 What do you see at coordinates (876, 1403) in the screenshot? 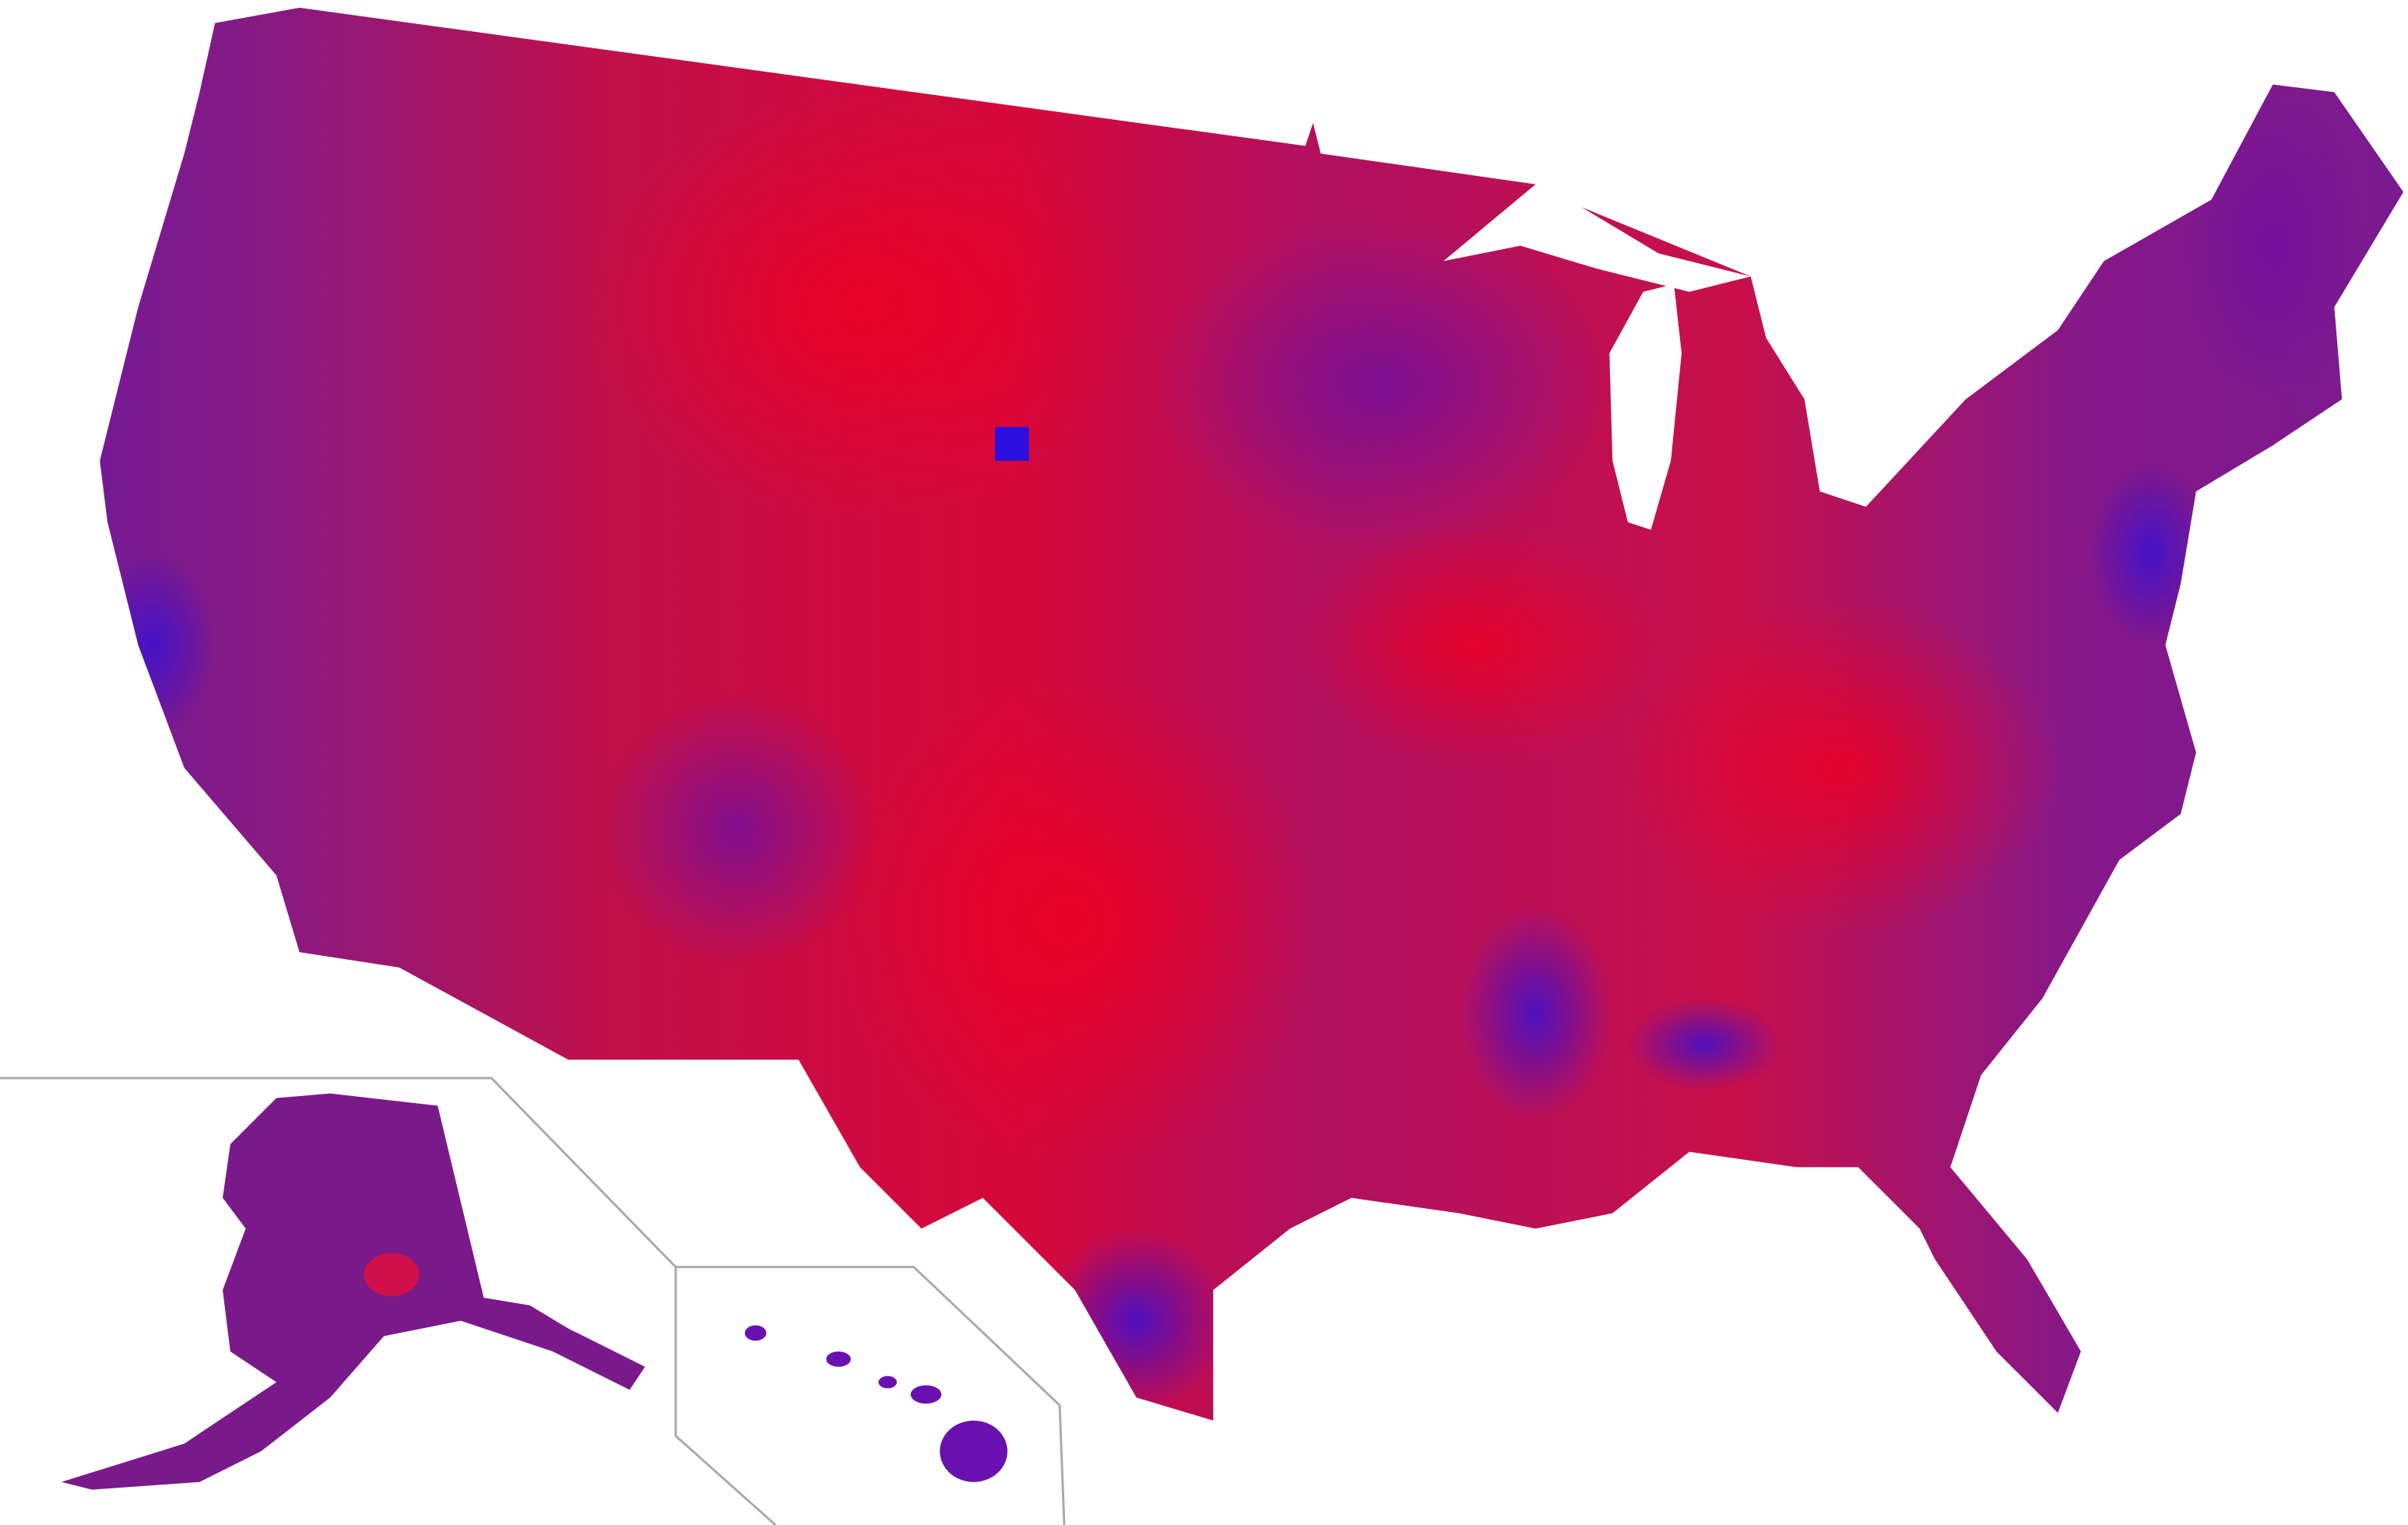
I see `hawaii` at bounding box center [876, 1403].